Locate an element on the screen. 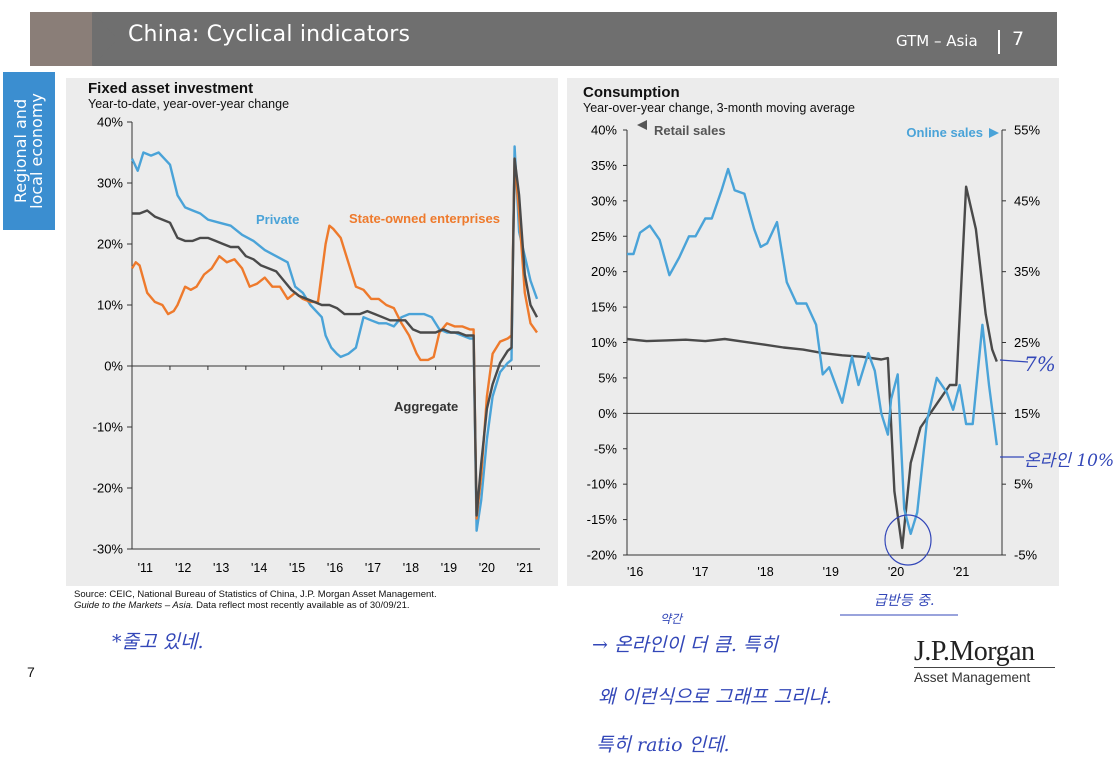 The image size is (1117, 771). legend-online-sales: Online sales is located at coordinates (944, 132).